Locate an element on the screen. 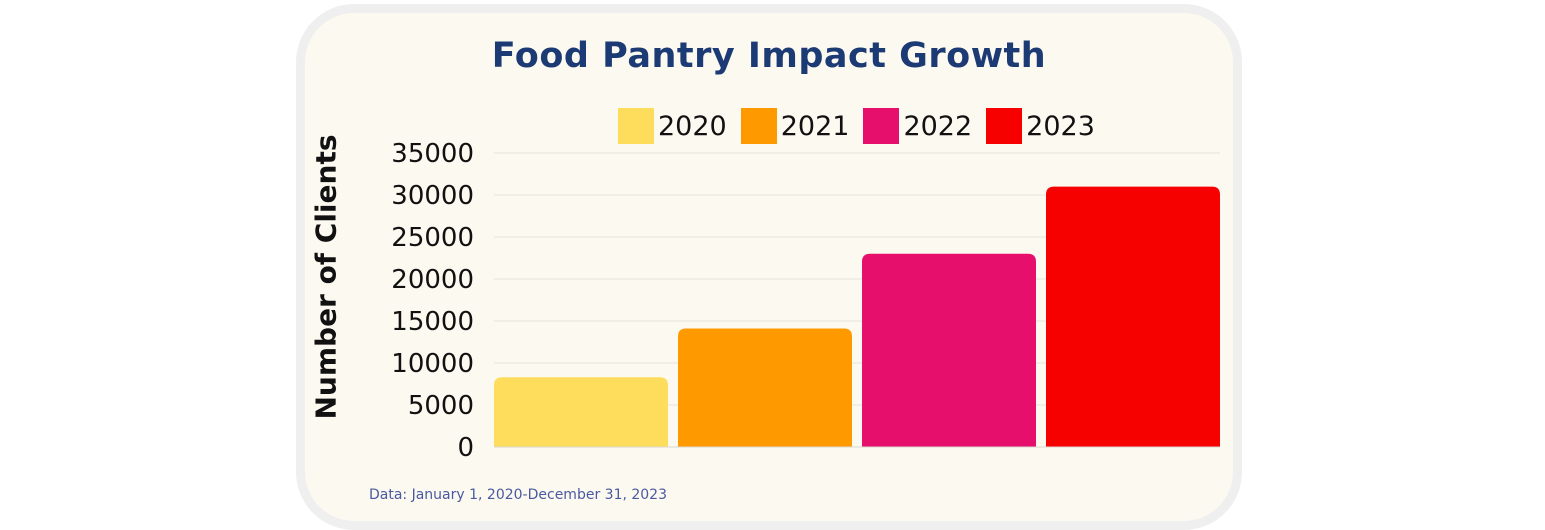 This screenshot has width=1545, height=530. legend-label: 2023 is located at coordinates (1060, 126).